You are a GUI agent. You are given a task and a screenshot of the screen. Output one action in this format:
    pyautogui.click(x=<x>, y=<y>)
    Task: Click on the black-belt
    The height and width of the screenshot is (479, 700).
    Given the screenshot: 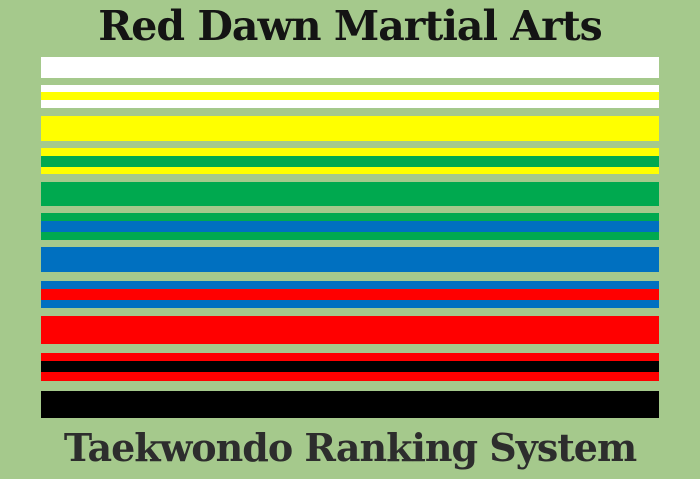 What is the action you would take?
    pyautogui.click(x=350, y=404)
    